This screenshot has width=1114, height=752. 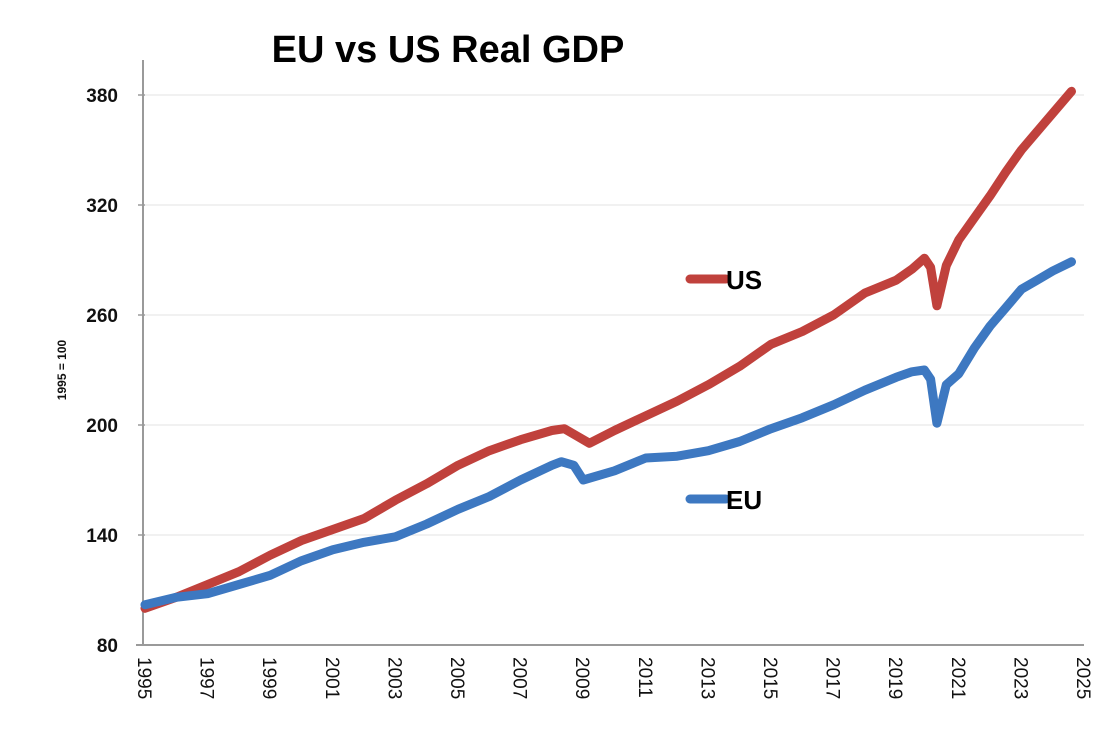 I want to click on y-tick-labels: 80 140 200 260 320 380, so click(x=102, y=371).